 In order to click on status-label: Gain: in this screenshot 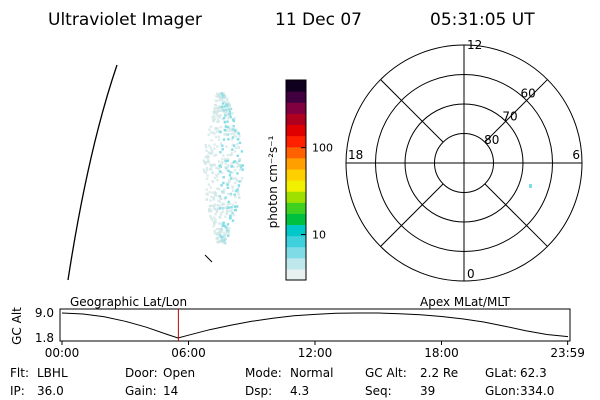, I will do `click(141, 391)`.